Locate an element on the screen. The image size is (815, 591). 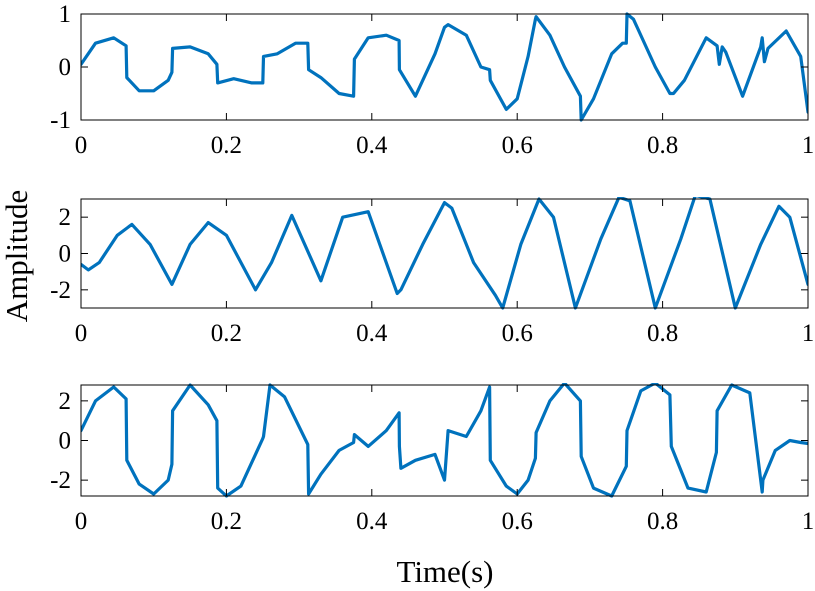
y-tick-label: -1 is located at coordinates (60, 120).